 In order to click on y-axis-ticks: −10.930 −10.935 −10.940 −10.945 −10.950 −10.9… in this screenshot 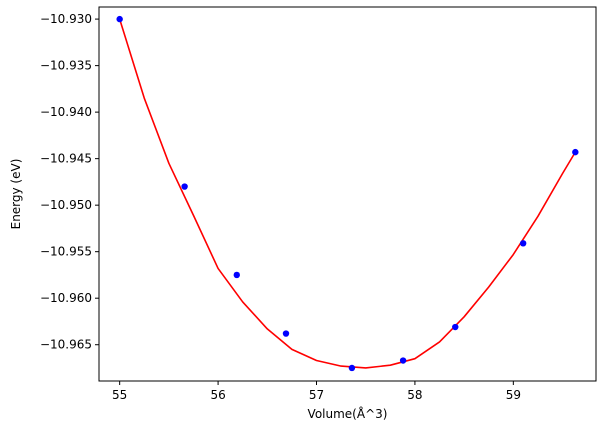, I will do `click(69, 182)`.